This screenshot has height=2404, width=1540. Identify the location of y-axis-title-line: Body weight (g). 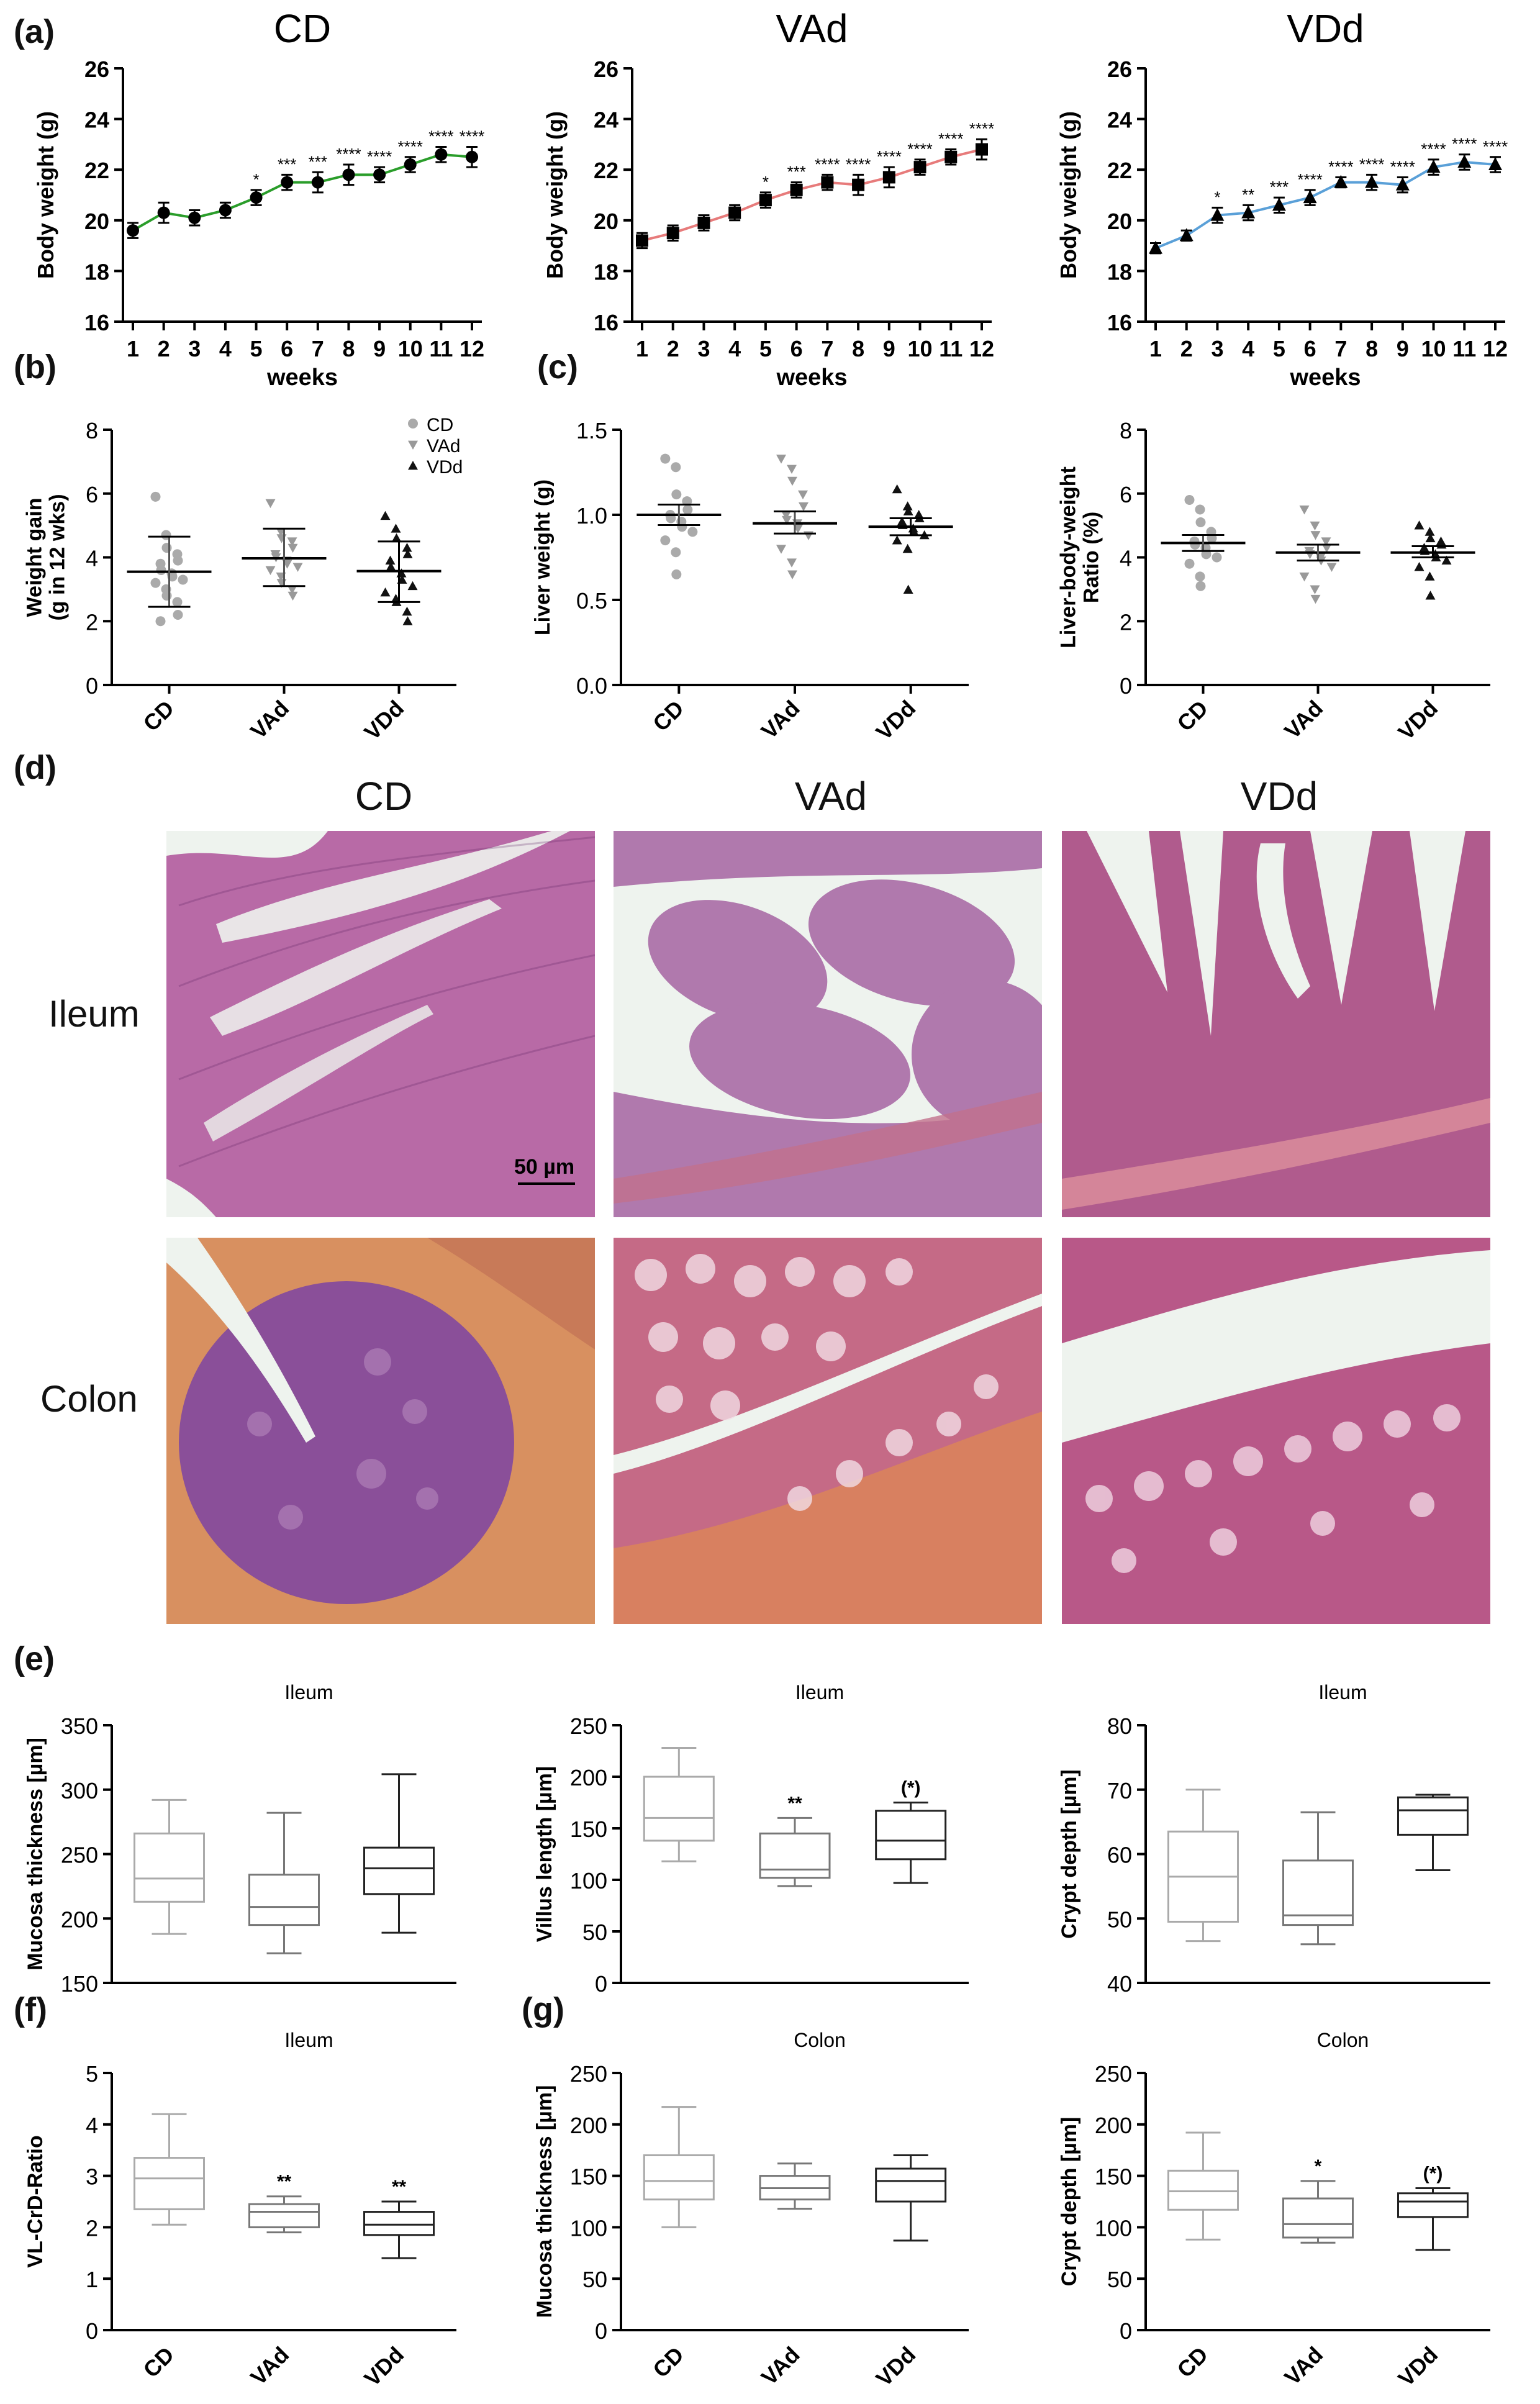
(46, 195).